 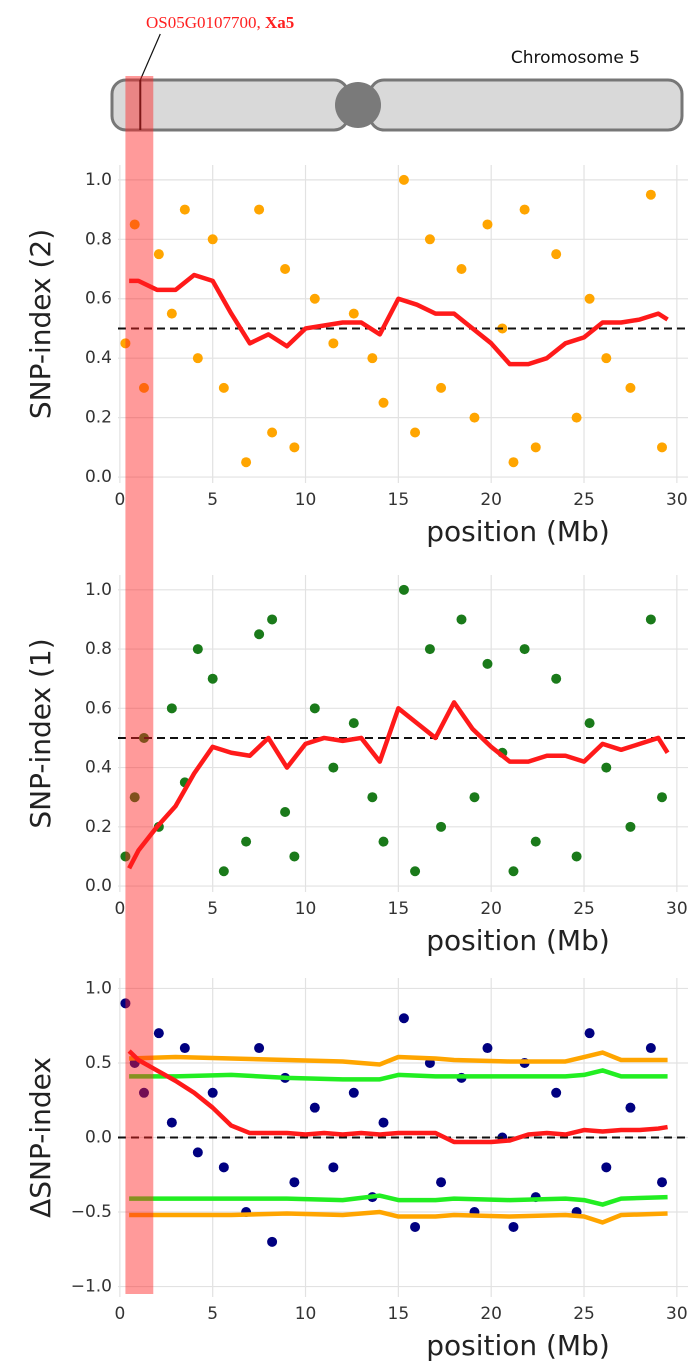 I want to click on x-tick-label: 10, so click(x=306, y=909).